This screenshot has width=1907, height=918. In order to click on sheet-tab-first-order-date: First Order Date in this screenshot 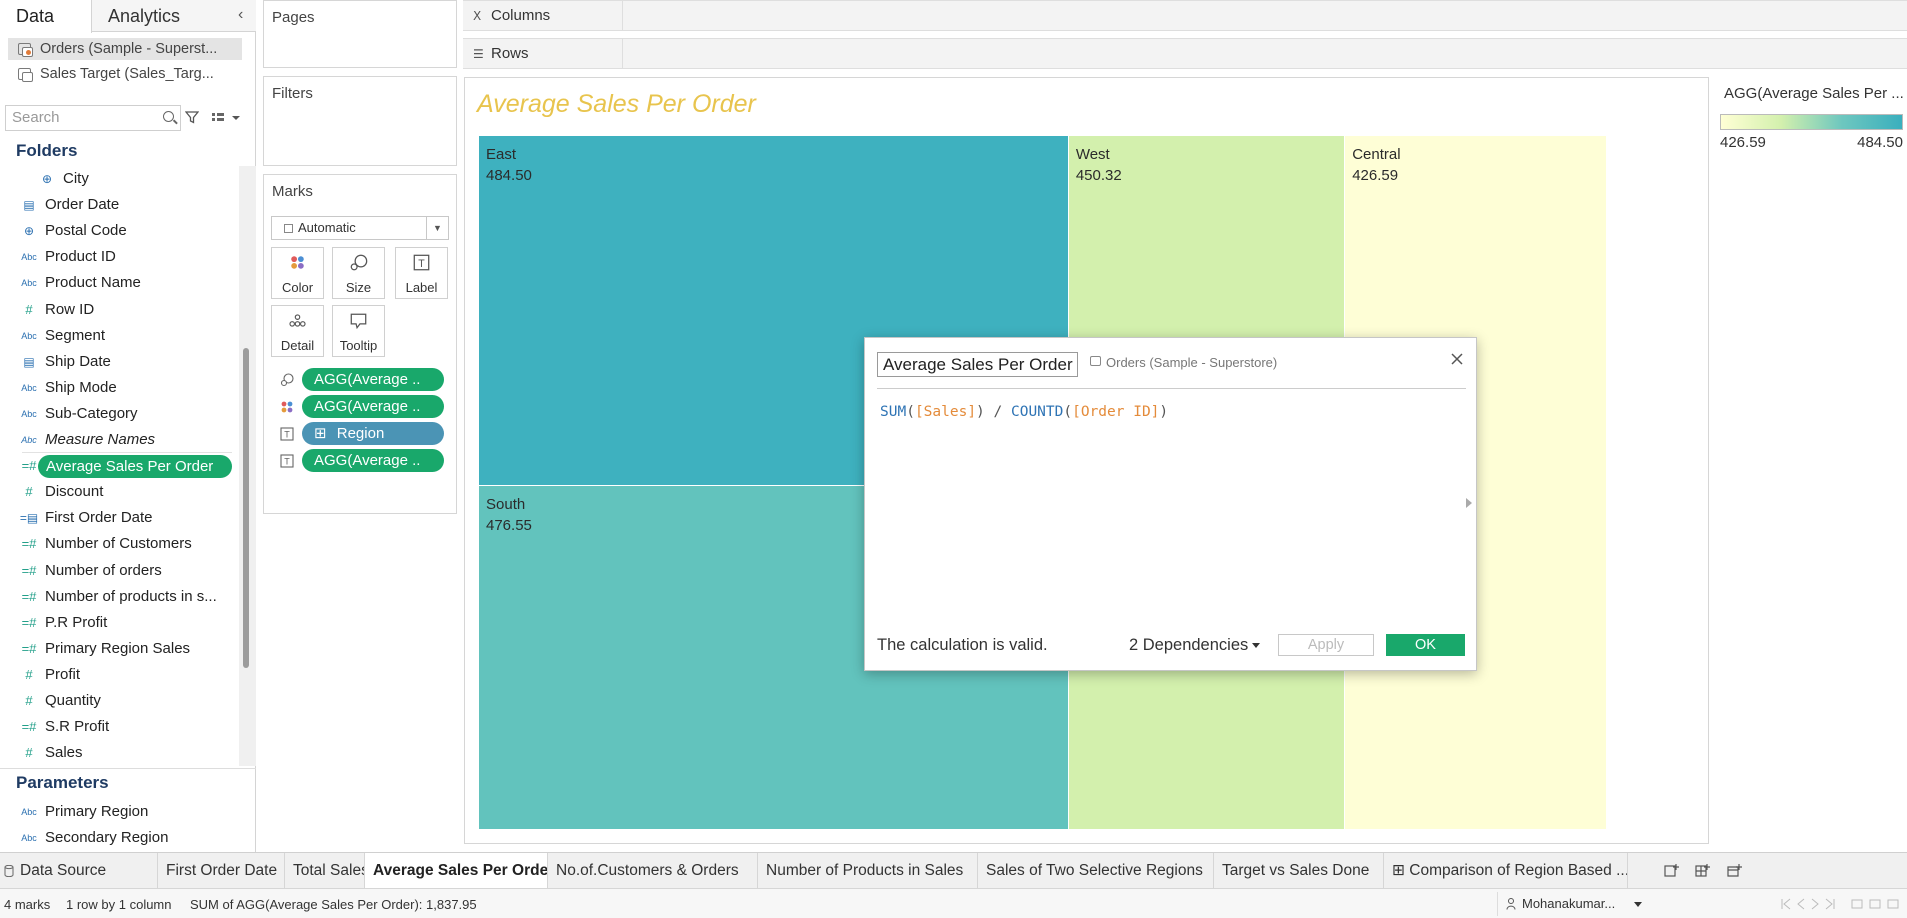, I will do `click(221, 870)`.